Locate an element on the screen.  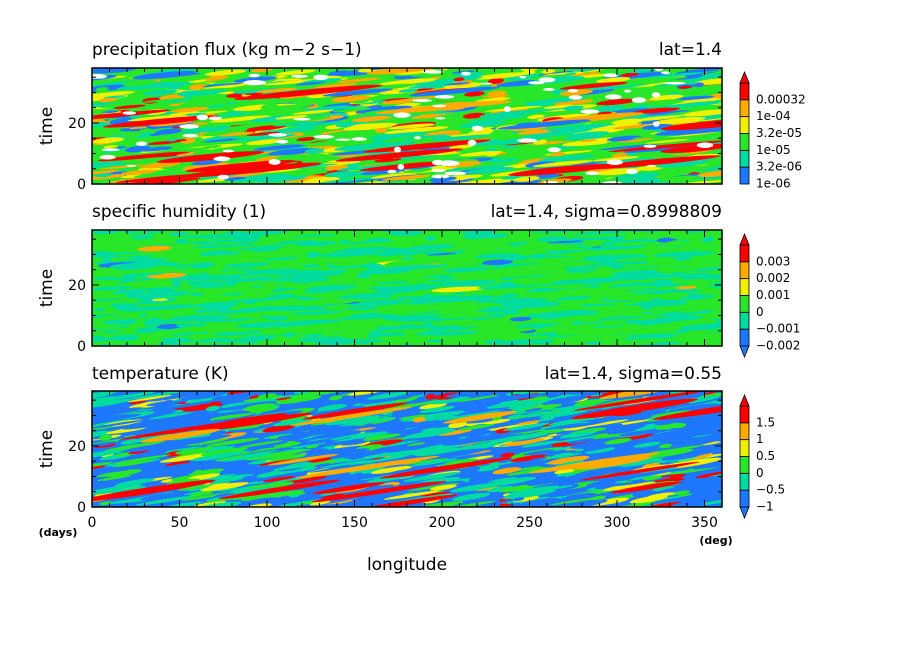
colorbar-label: −0.001 is located at coordinates (778, 329).